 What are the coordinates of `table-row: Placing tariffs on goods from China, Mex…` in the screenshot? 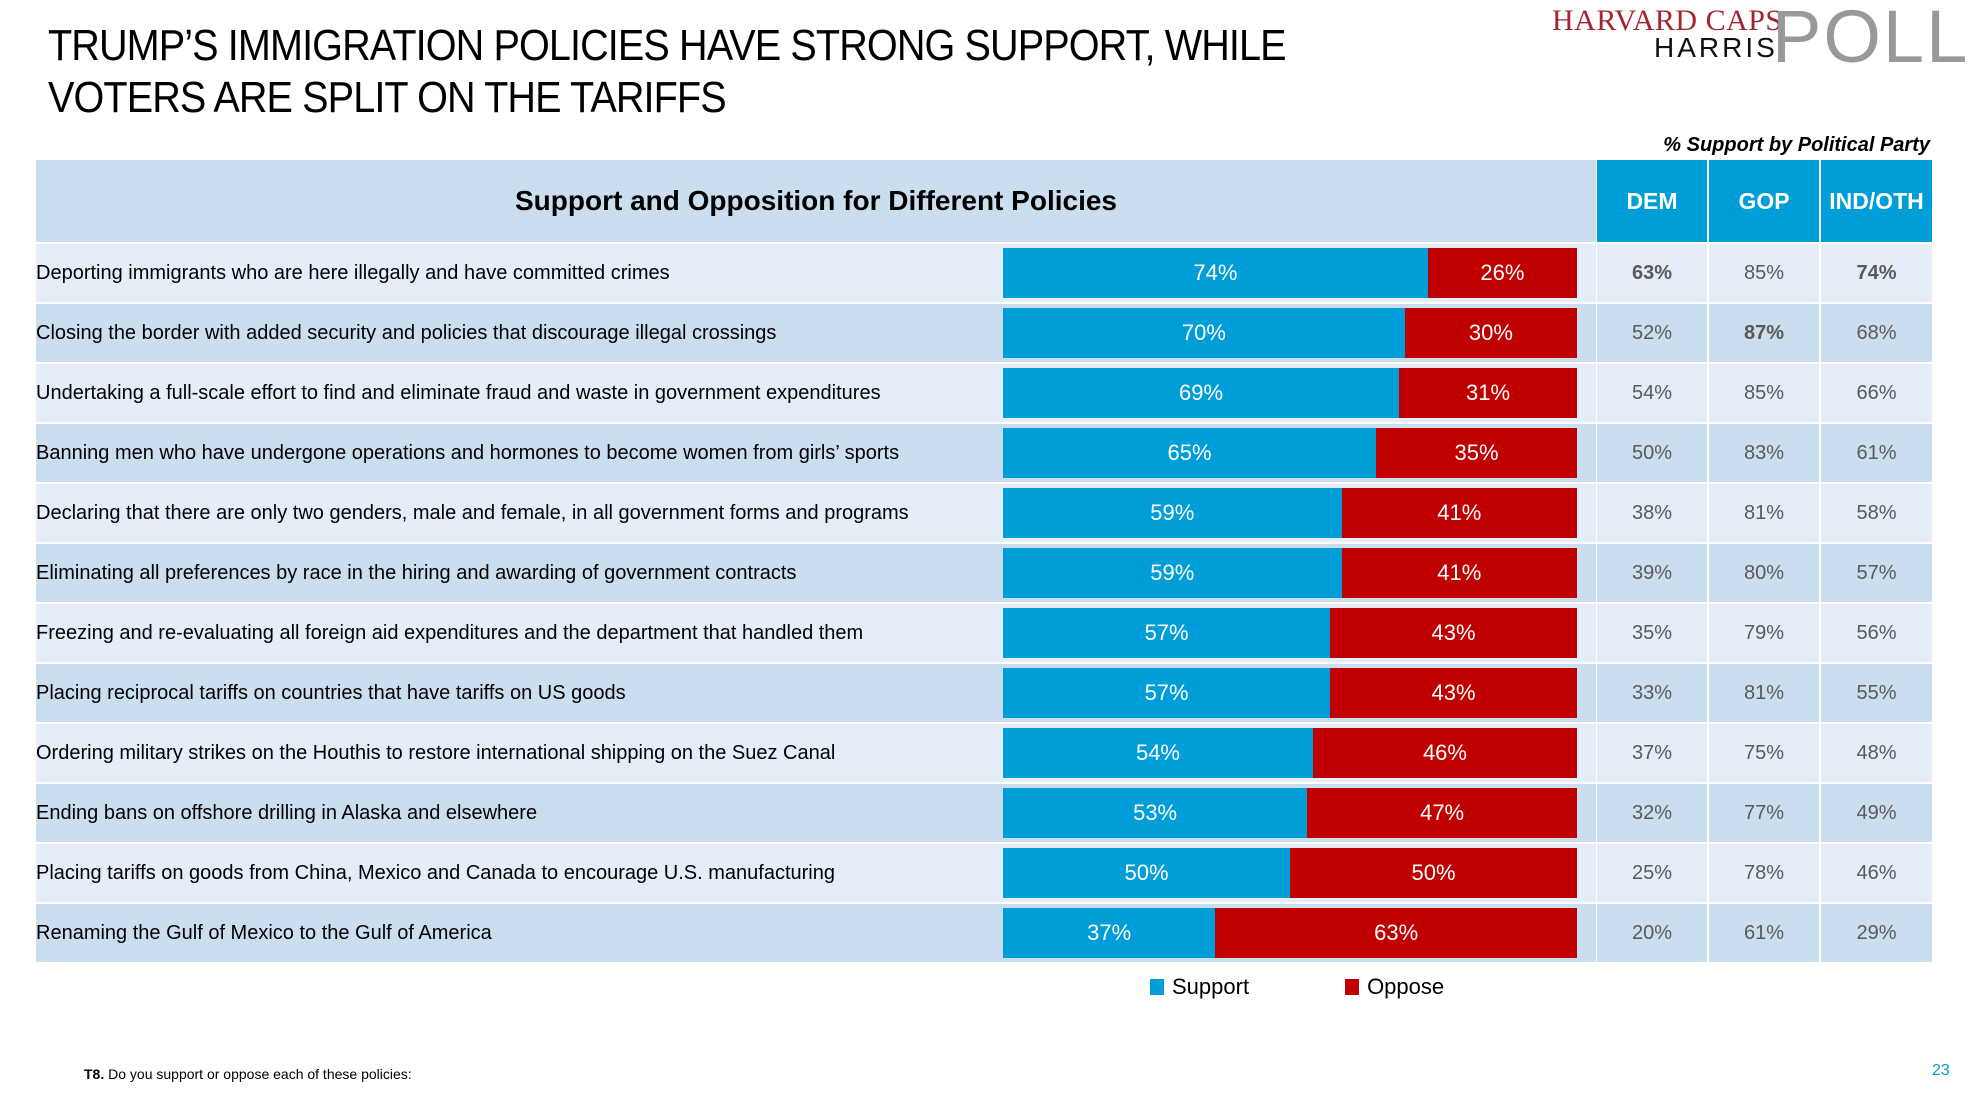 It's located at (984, 873).